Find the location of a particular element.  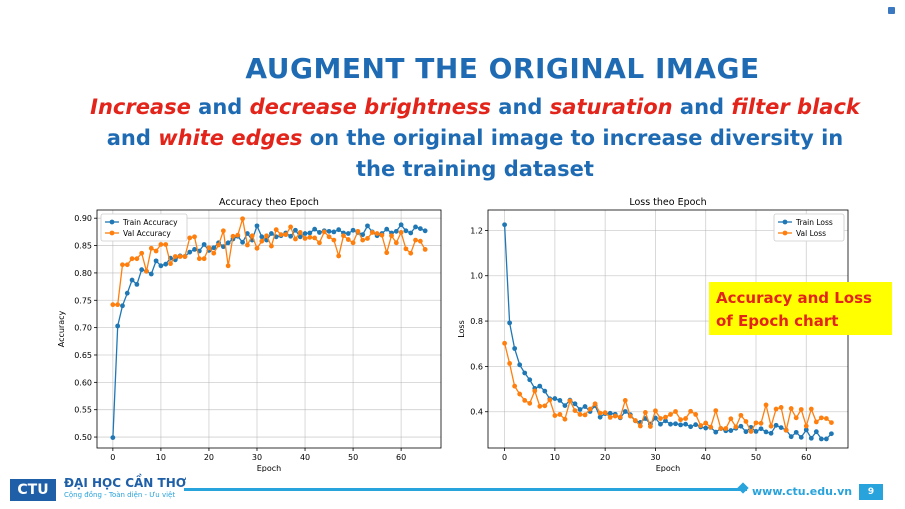

corner-mark is located at coordinates (891, 10).